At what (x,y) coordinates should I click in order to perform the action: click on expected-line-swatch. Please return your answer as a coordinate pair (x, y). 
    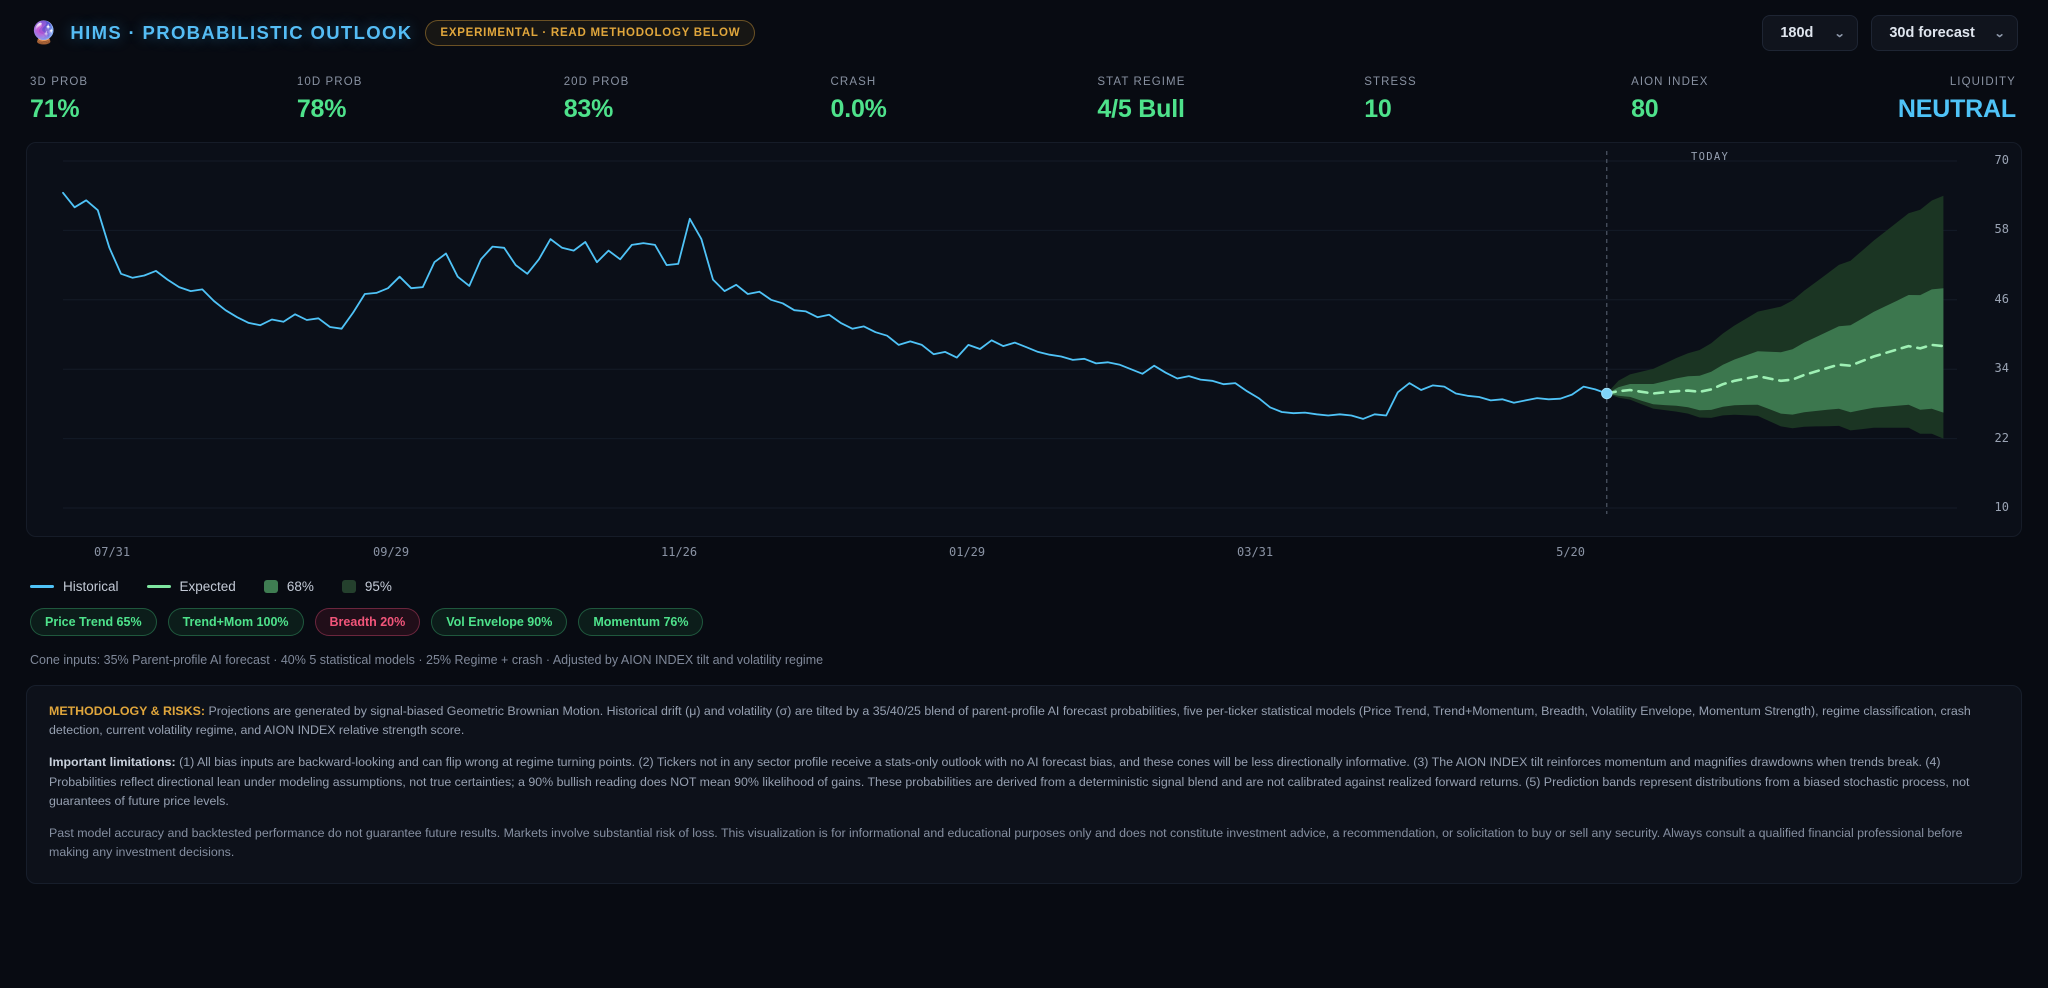
    Looking at the image, I should click on (158, 586).